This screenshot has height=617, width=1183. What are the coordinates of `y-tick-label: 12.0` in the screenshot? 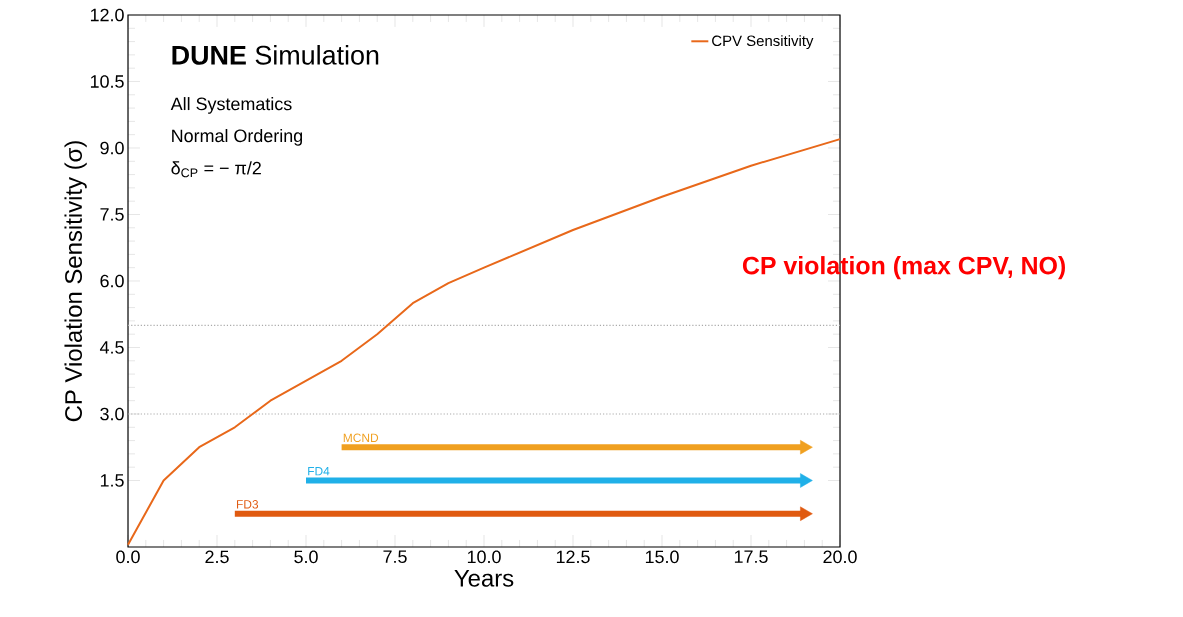 It's located at (107, 15).